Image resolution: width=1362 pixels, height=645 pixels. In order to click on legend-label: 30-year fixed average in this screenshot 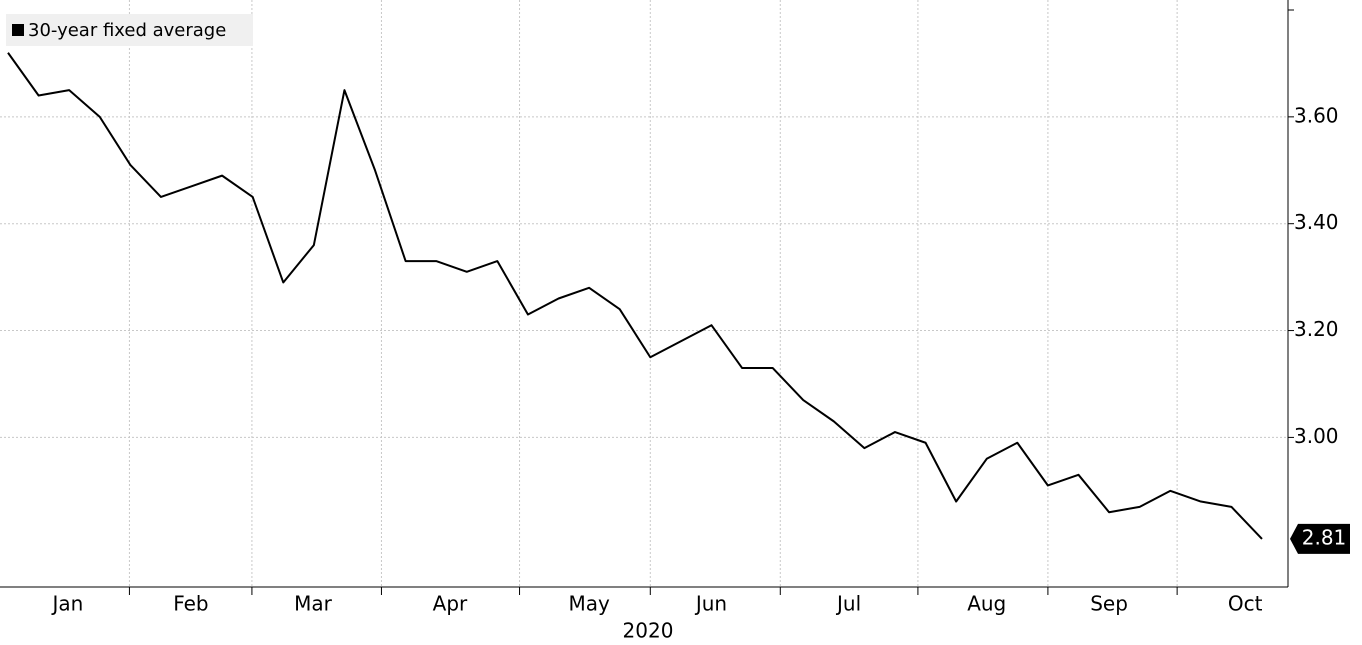, I will do `click(127, 30)`.